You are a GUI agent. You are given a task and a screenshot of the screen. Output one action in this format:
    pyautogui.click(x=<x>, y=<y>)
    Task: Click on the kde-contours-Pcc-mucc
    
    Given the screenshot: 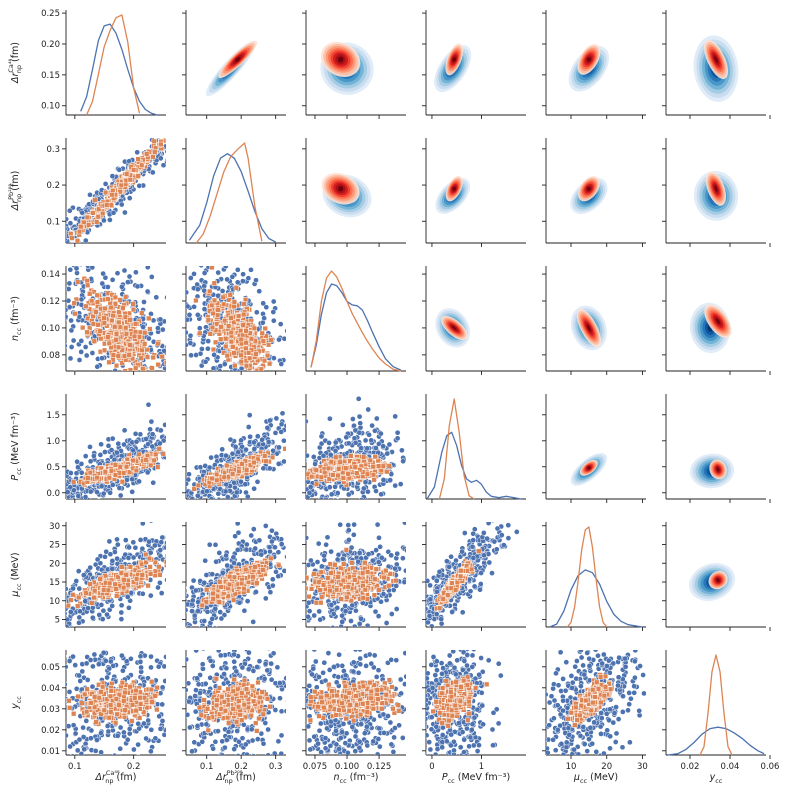 What is the action you would take?
    pyautogui.click(x=589, y=469)
    